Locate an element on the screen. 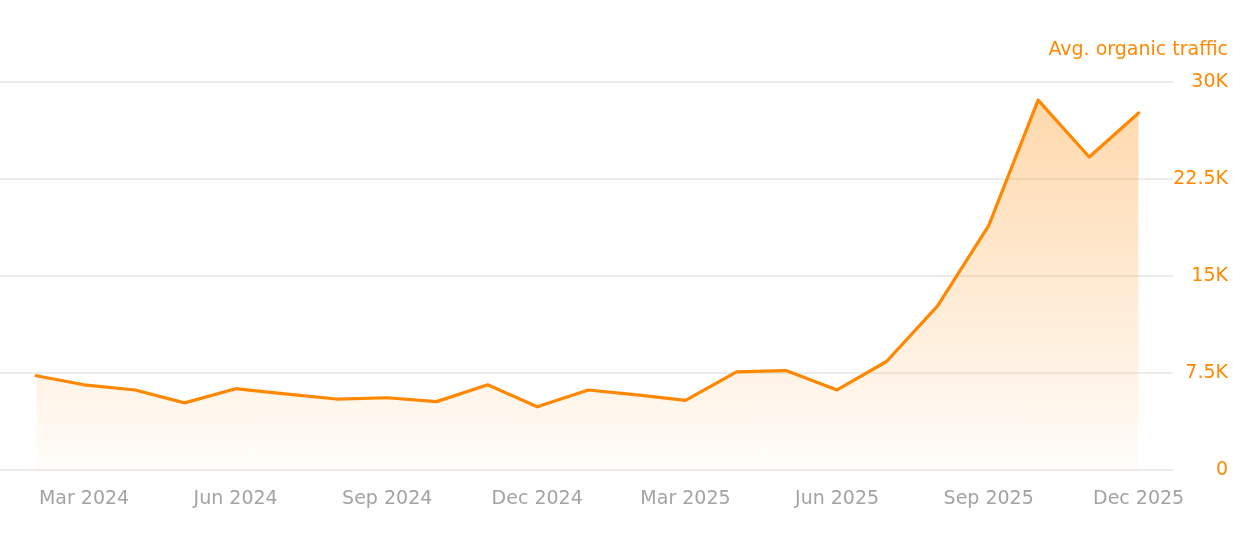  y2-axis-title: Avg. organic traffic is located at coordinates (1138, 47).